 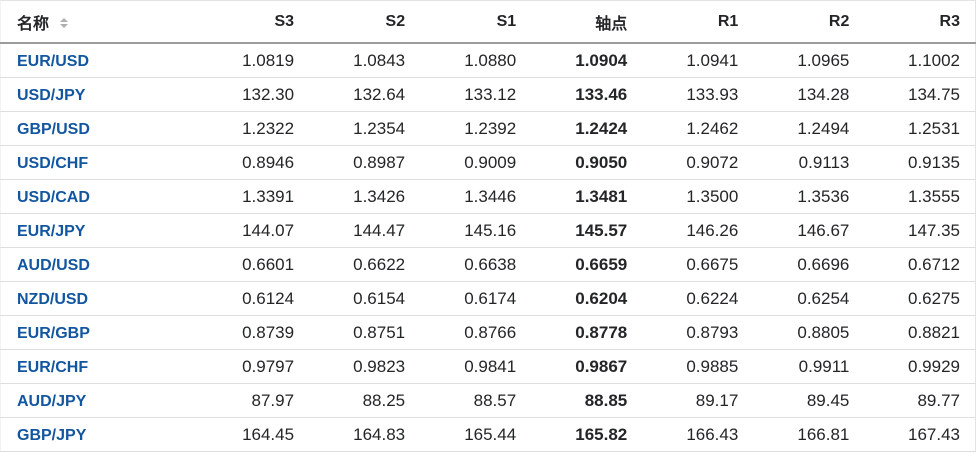 What do you see at coordinates (51, 231) in the screenshot?
I see `pair-link: EUR/JPY` at bounding box center [51, 231].